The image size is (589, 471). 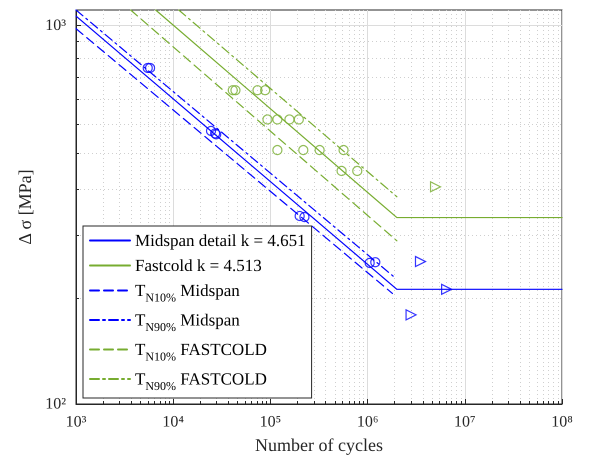 I want to click on x-axis-title: Number of cycles, so click(x=319, y=445).